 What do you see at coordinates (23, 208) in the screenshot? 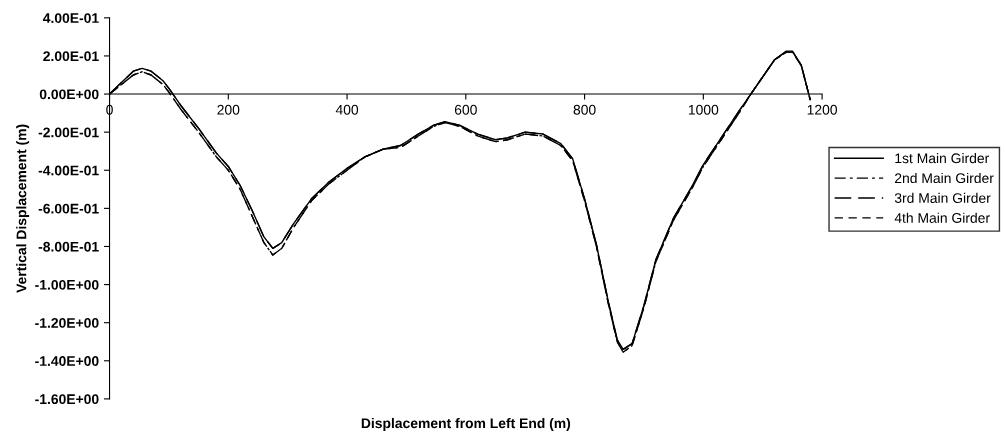
I see `y-axis-title: Vertical Displacement (m)` at bounding box center [23, 208].